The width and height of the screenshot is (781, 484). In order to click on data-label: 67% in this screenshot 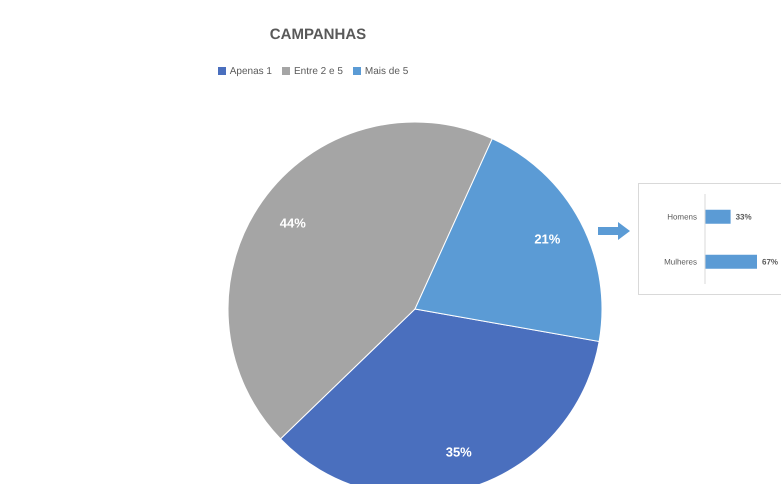, I will do `click(770, 262)`.